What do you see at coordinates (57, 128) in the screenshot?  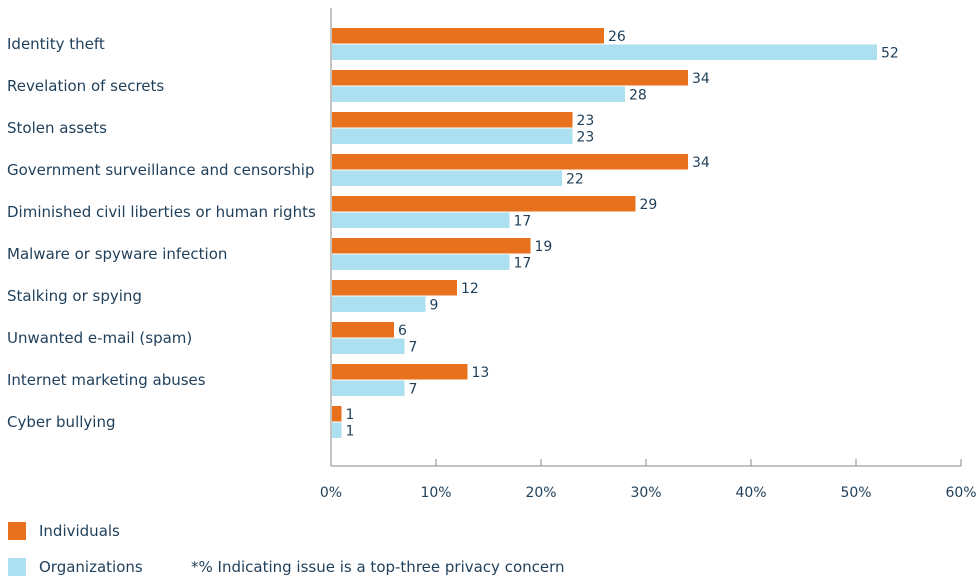 I see `category-label: Stolen assets` at bounding box center [57, 128].